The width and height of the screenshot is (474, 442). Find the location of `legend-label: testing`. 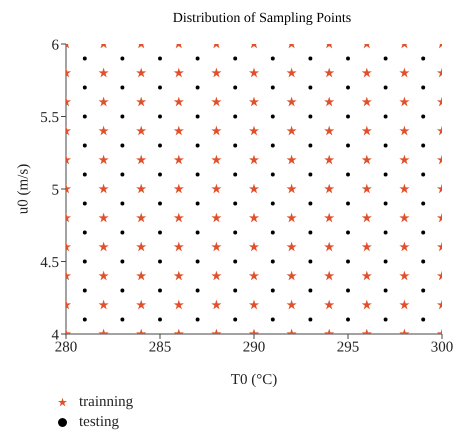

legend-label: testing is located at coordinates (99, 422).